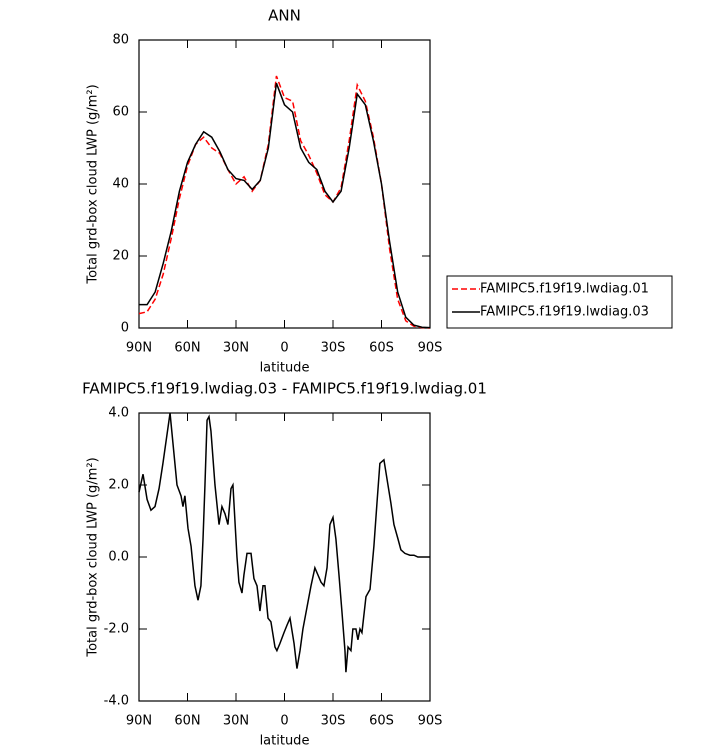  Describe the element at coordinates (564, 312) in the screenshot. I see `legend-label: FAMIPC5.f19f19.lwdiag.03` at that location.